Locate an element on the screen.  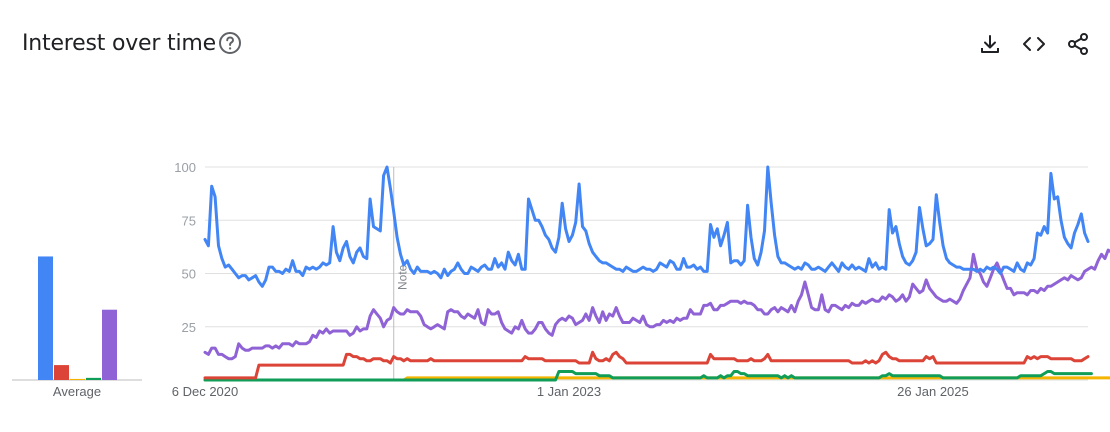
chart-actions is located at coordinates (1034, 44).